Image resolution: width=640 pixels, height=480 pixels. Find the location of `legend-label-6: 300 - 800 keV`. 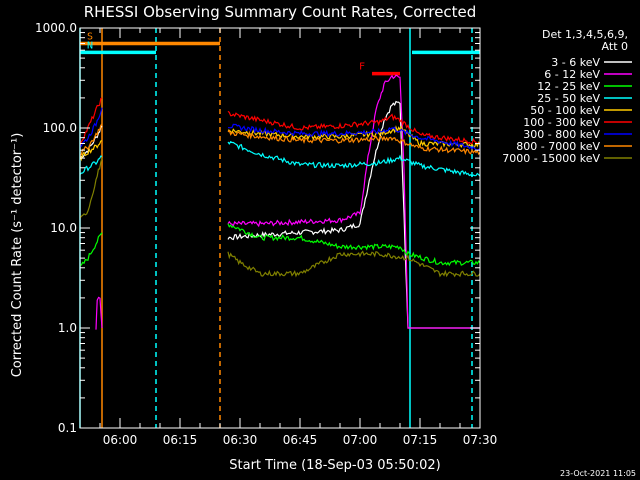

legend-label-6: 300 - 800 keV is located at coordinates (561, 134).